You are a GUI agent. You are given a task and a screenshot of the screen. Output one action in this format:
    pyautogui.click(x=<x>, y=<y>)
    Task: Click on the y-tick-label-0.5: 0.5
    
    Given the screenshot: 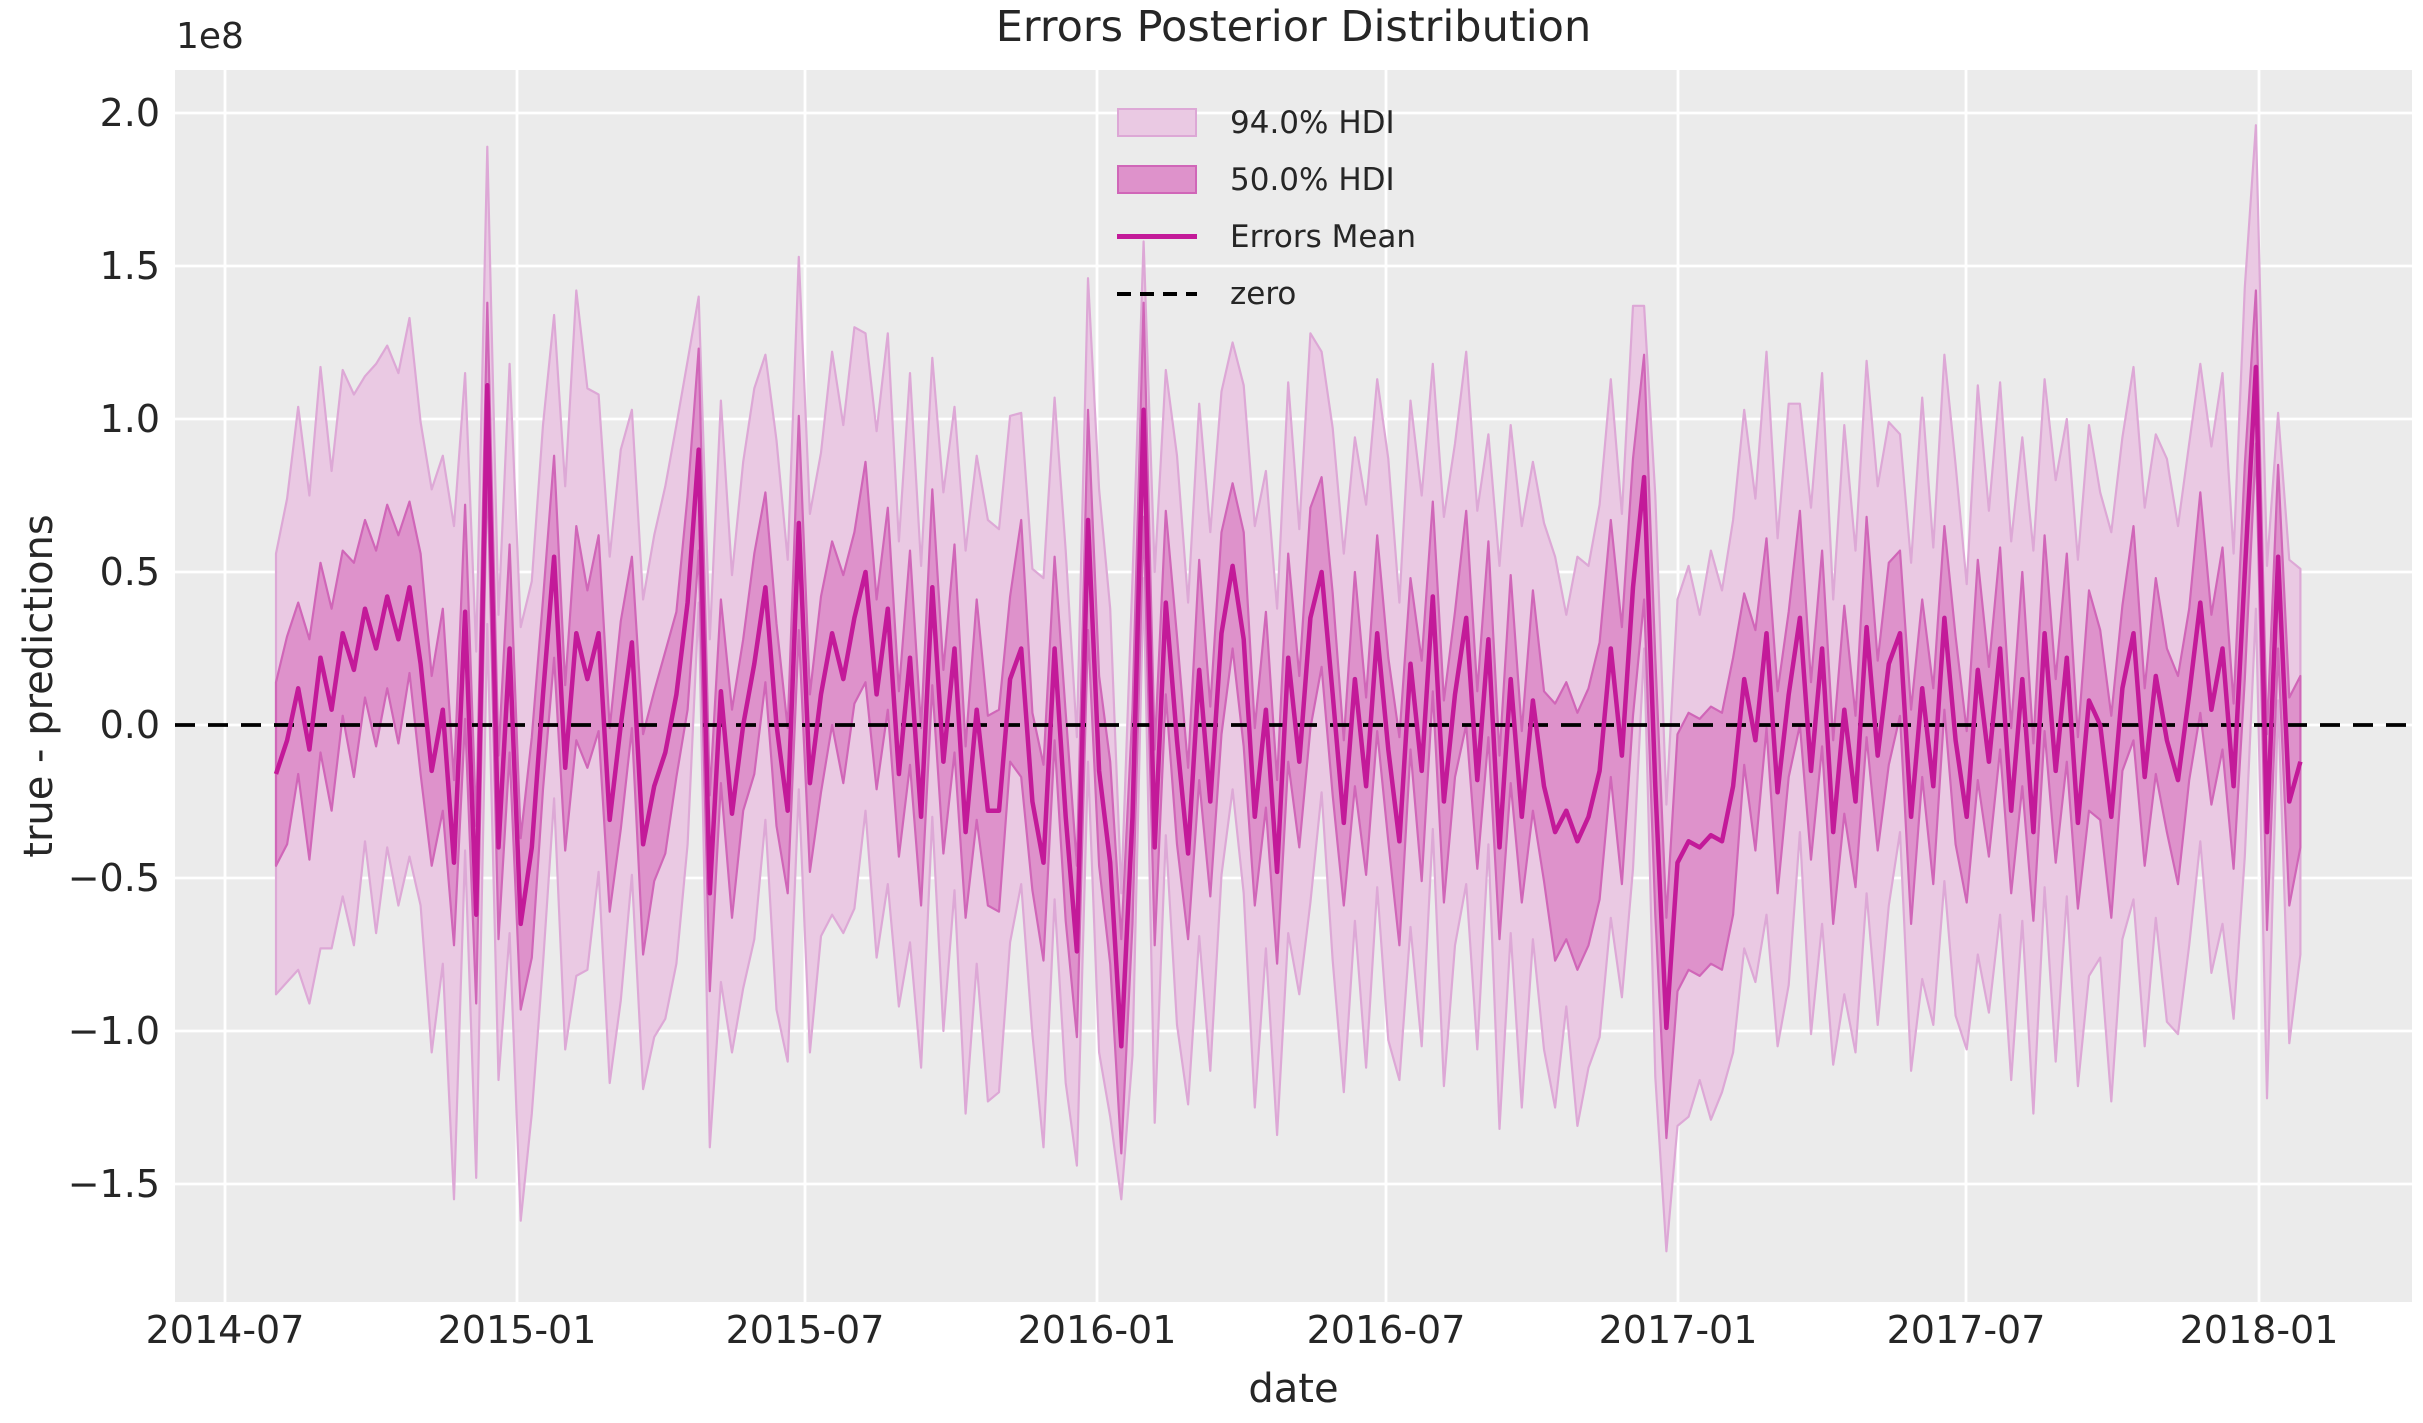 What is the action you would take?
    pyautogui.click(x=130, y=572)
    